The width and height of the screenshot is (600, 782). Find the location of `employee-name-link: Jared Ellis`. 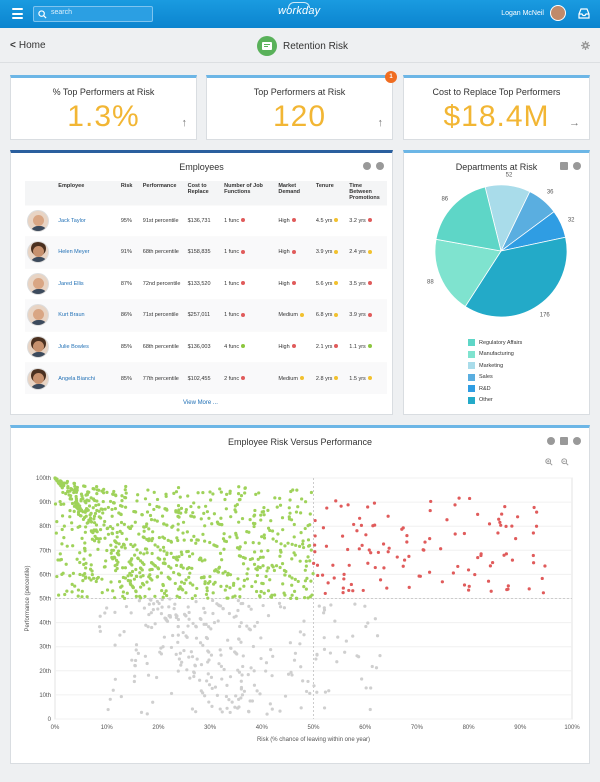

employee-name-link: Jared Ellis is located at coordinates (71, 283).